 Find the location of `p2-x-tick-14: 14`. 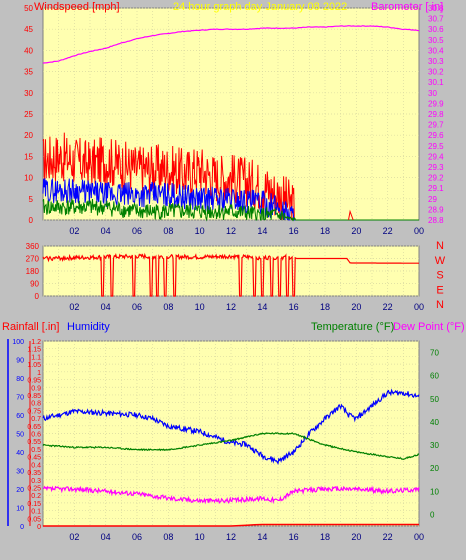

p2-x-tick-14: 14 is located at coordinates (262, 307).